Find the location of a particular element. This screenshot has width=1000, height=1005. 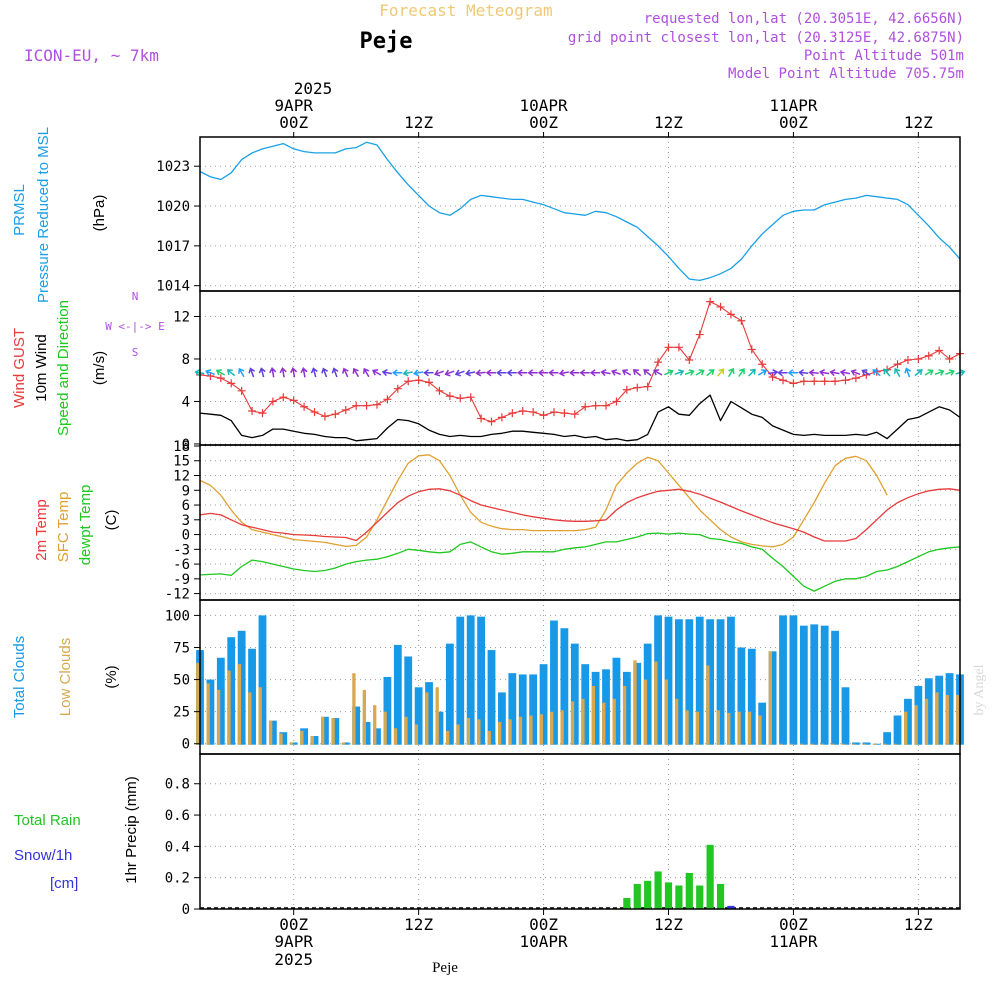

requested-coords: requested lon,lat (20.3051E, 42.6656N) is located at coordinates (804, 19).